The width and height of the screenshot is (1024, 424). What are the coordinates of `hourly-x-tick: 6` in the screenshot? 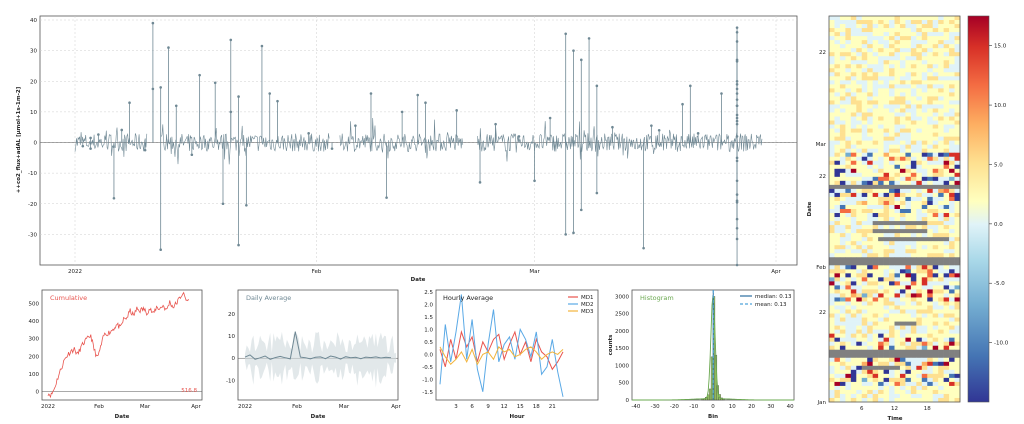 It's located at (472, 407).